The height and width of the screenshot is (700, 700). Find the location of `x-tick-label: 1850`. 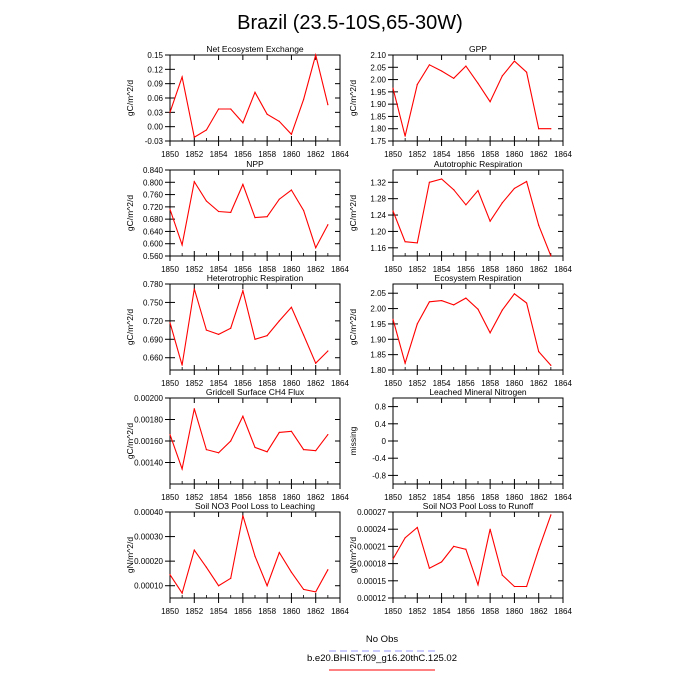

x-tick-label: 1850 is located at coordinates (170, 497).